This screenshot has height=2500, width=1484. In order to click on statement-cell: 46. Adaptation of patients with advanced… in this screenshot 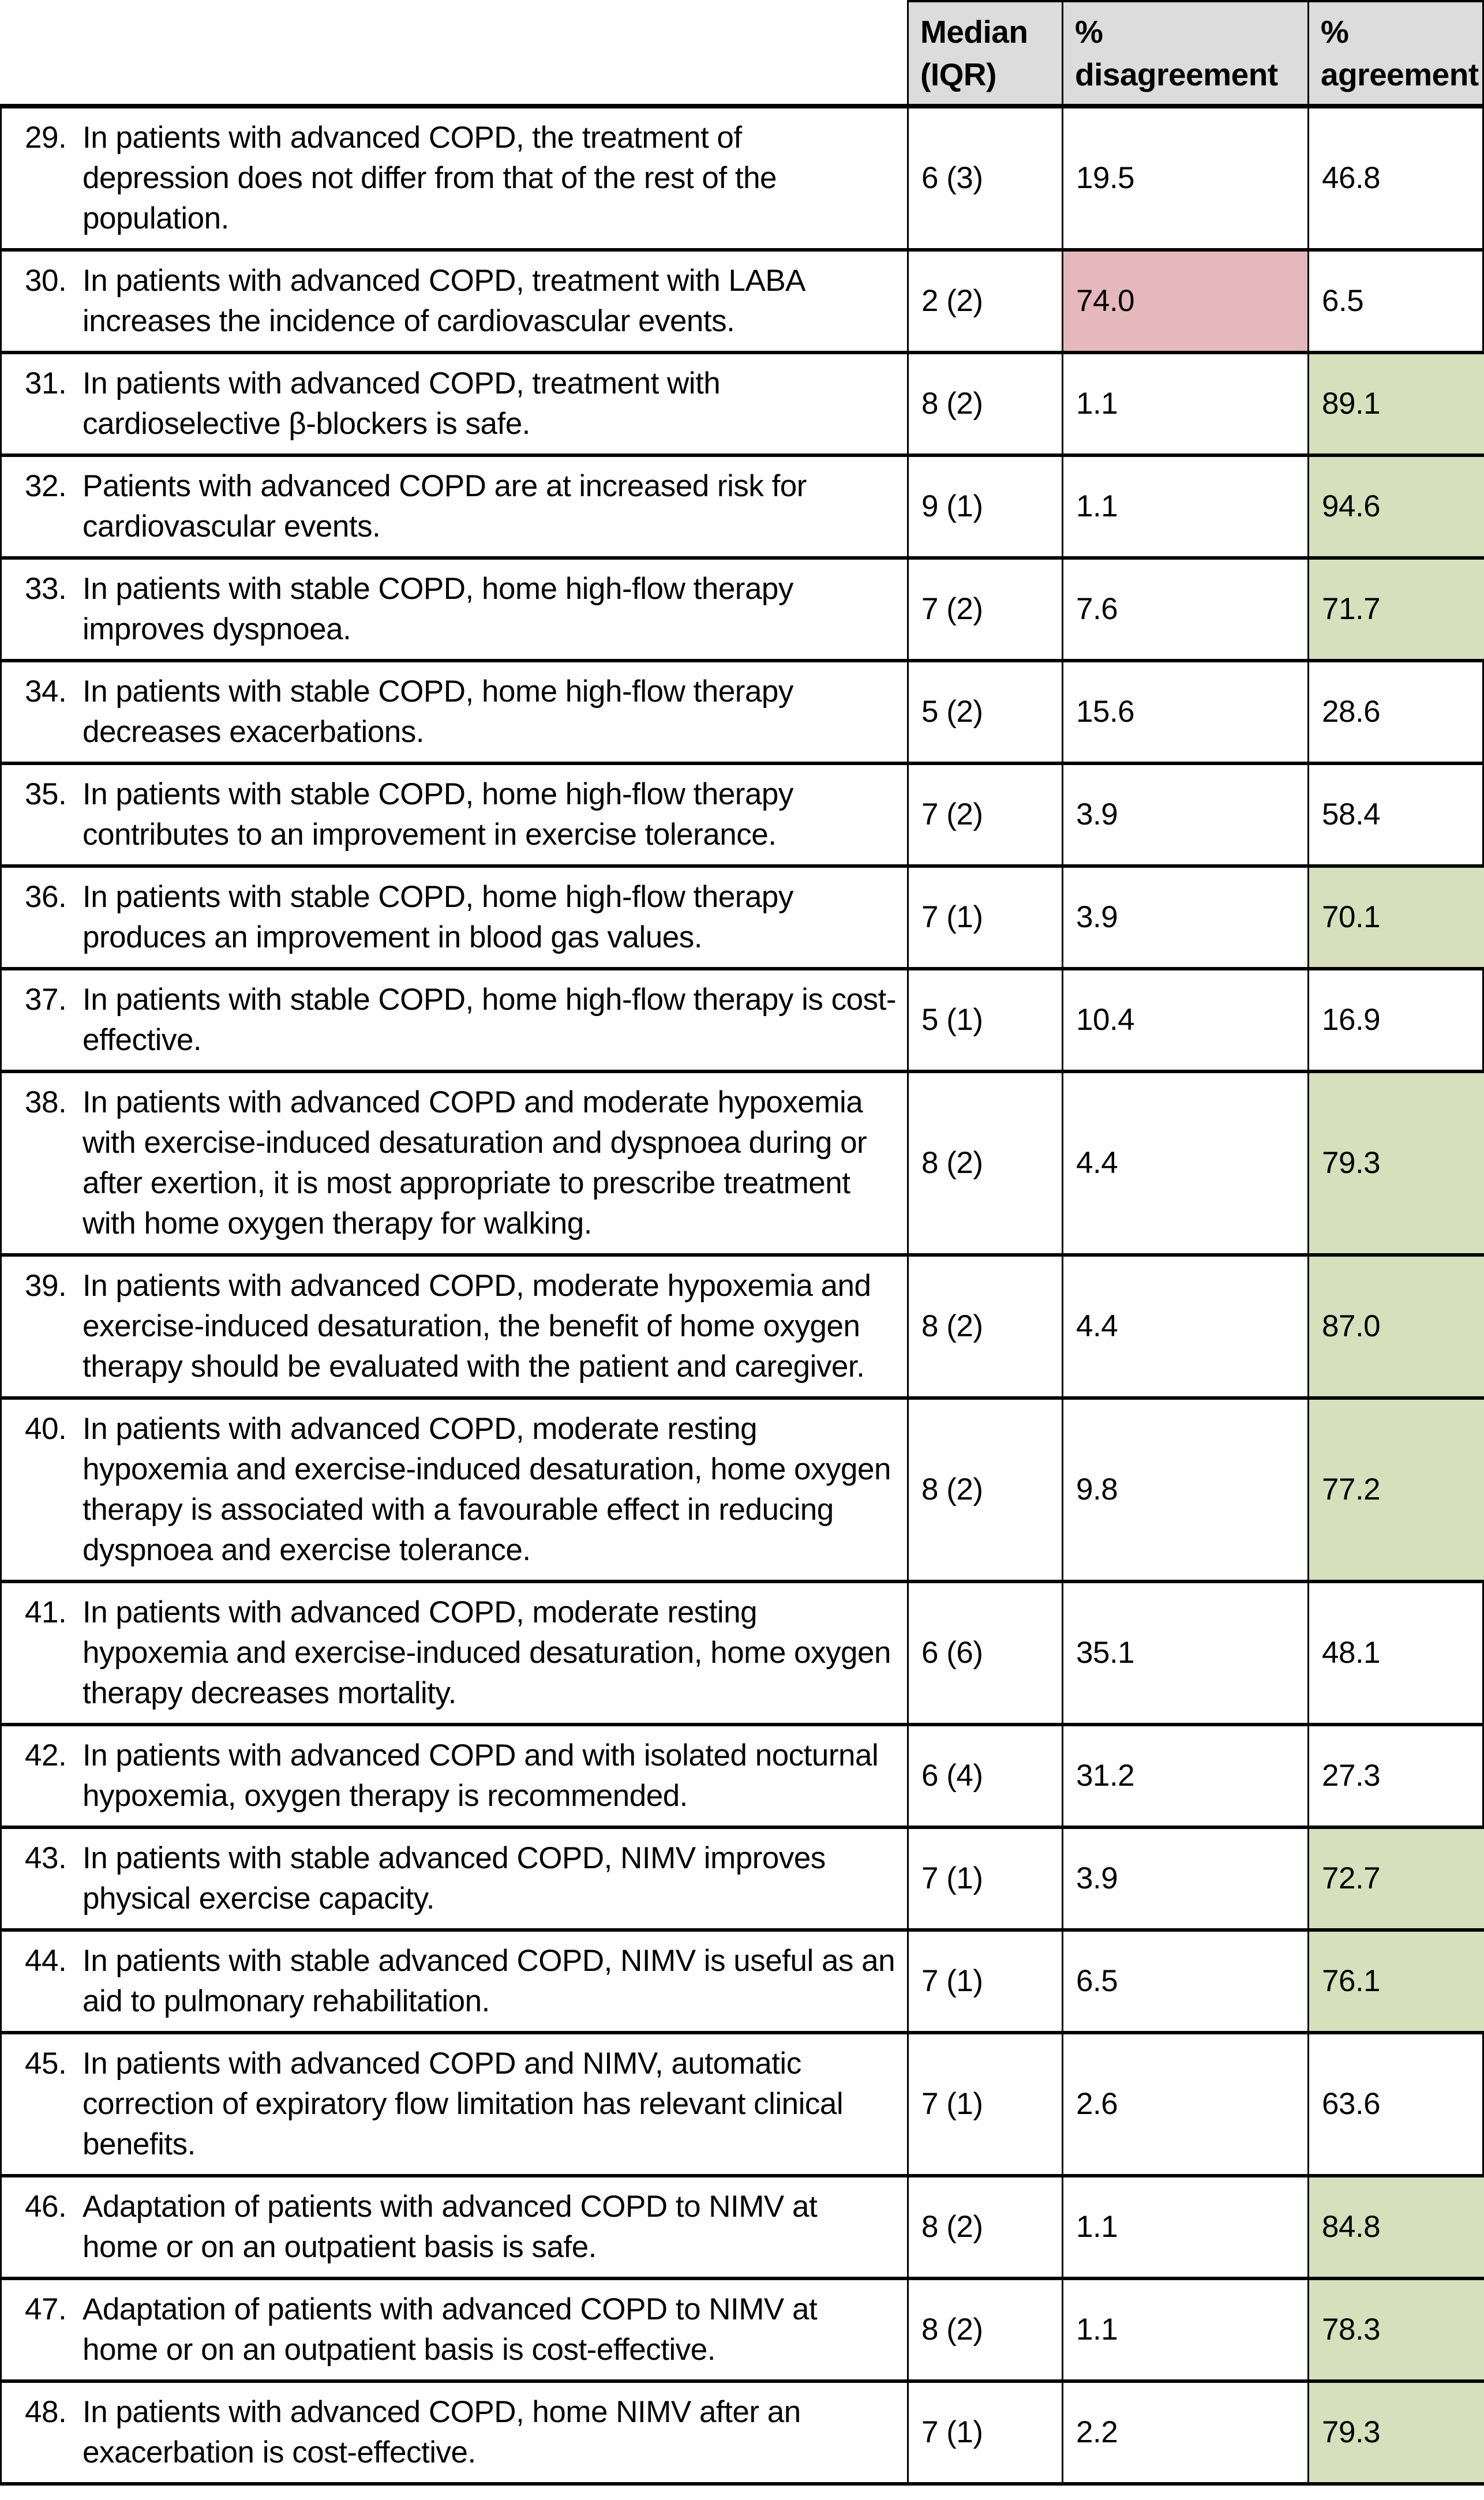, I will do `click(454, 2227)`.